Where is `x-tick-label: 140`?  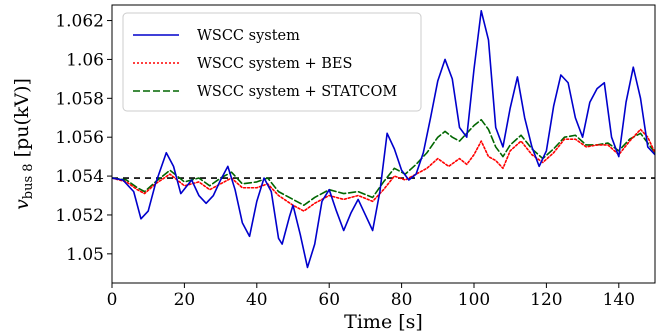
x-tick-label: 140 is located at coordinates (619, 300).